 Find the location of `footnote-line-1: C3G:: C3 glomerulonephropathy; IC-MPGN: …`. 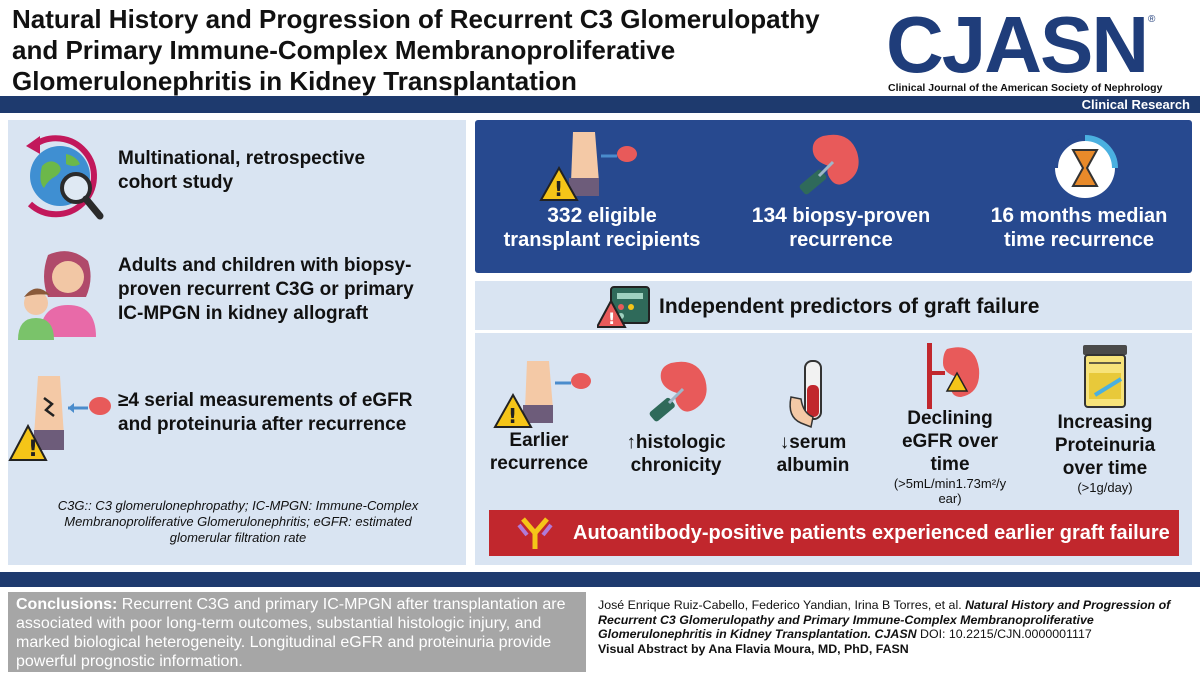

footnote-line-1: C3G:: C3 glomerulonephropathy; IC-MPGN: … is located at coordinates (238, 505).